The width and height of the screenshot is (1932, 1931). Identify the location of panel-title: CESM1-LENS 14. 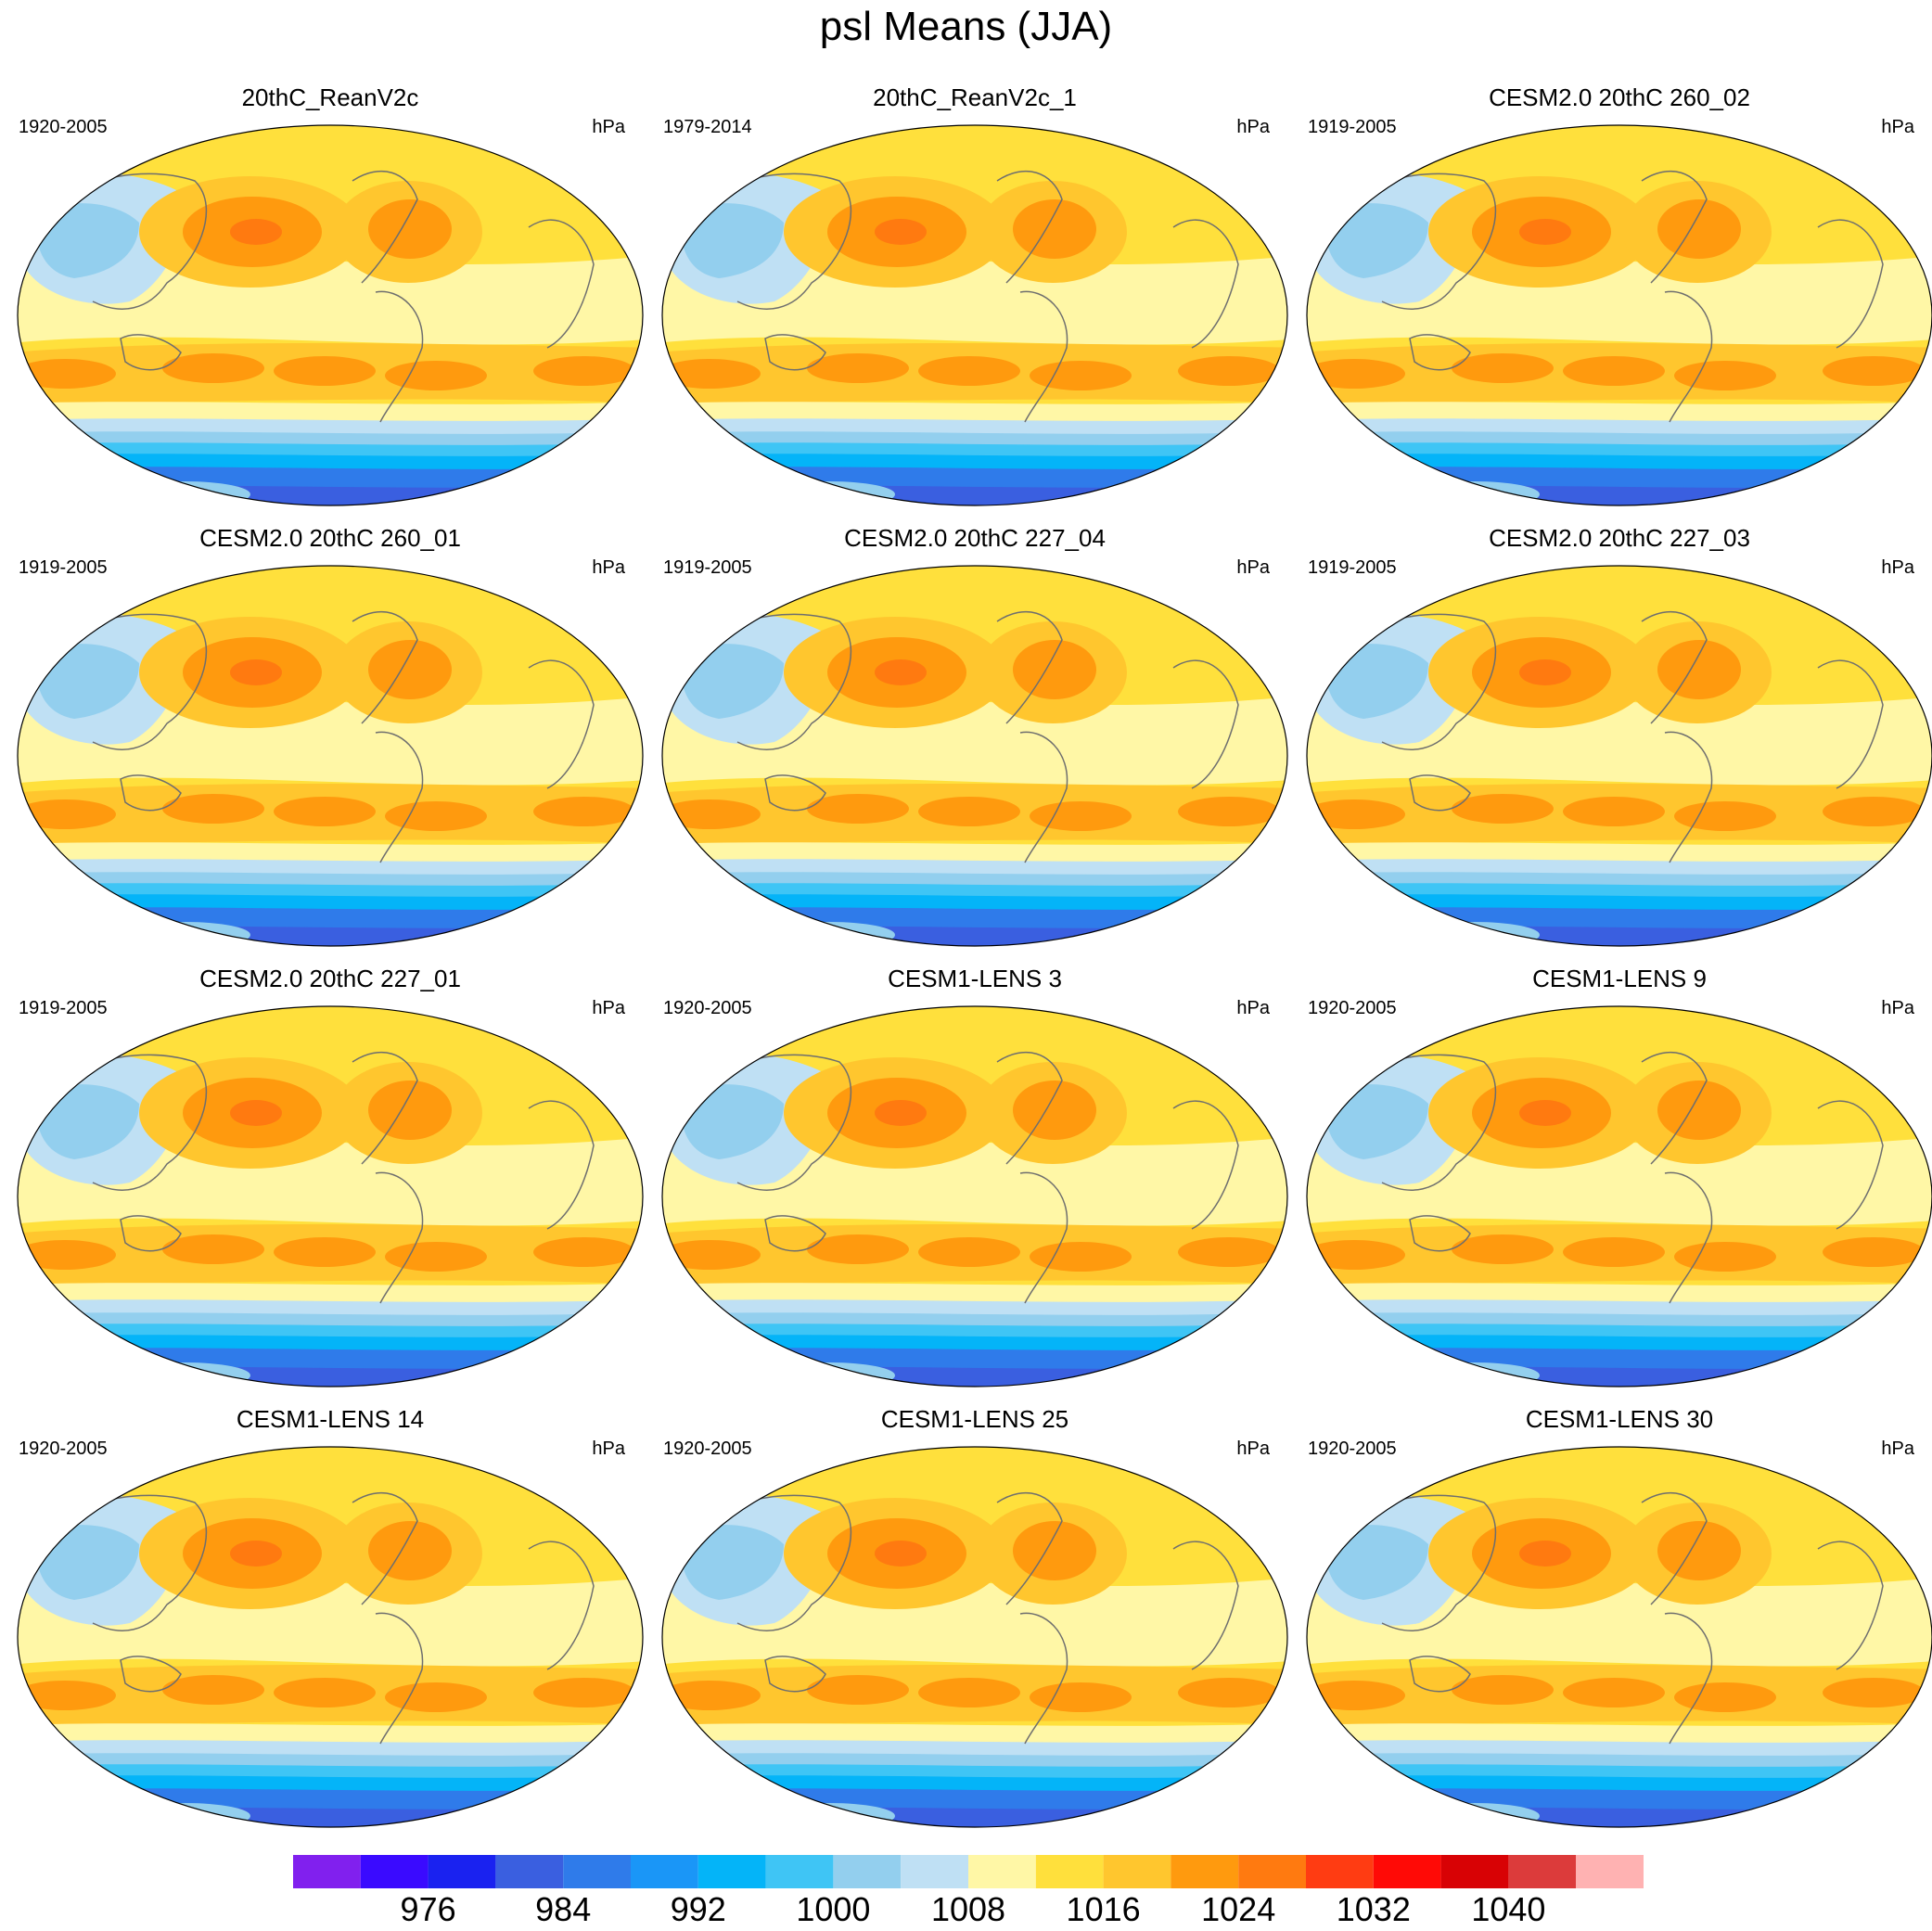
(330, 1419).